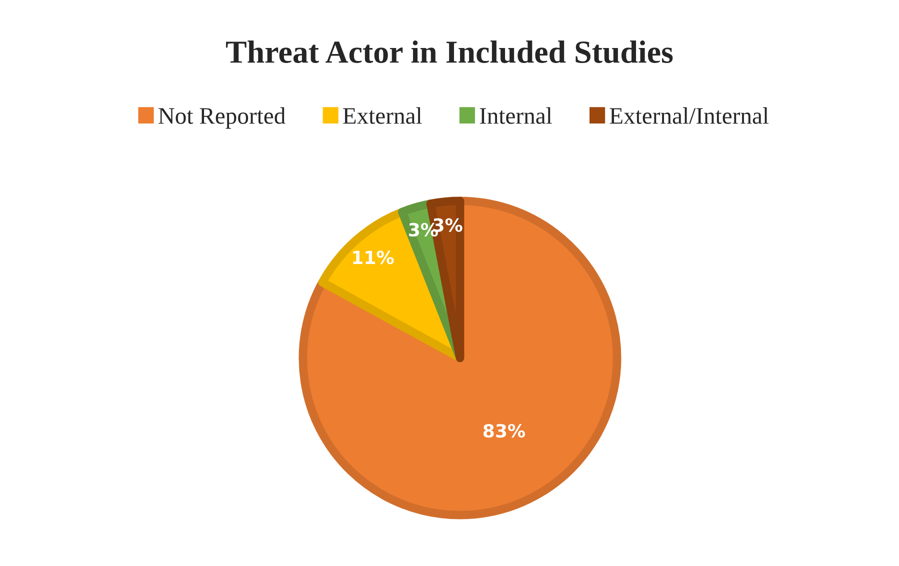 The image size is (899, 566). I want to click on data-label: 83%, so click(504, 431).